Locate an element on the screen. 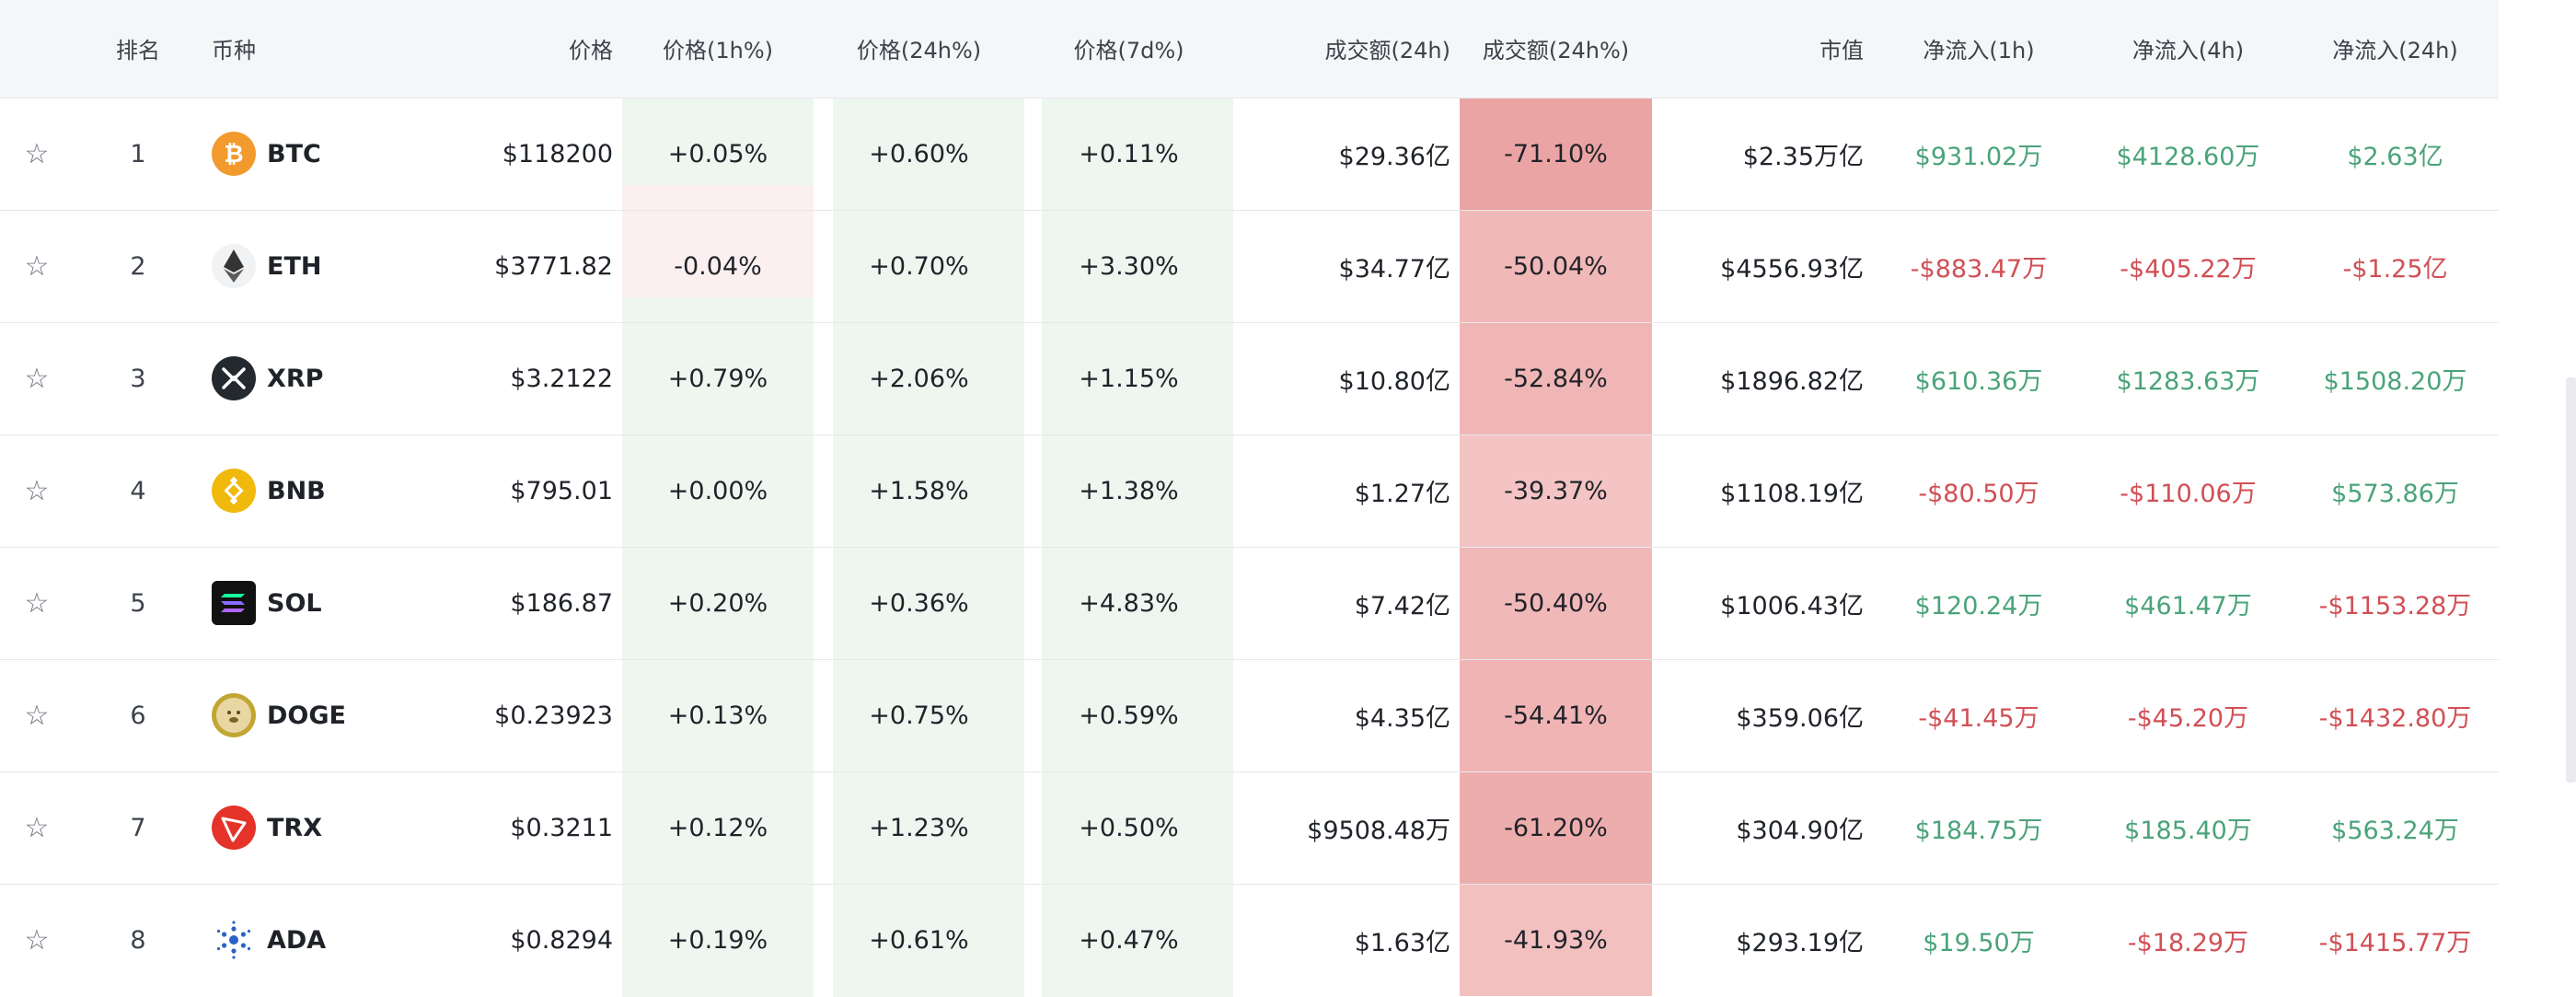 Image resolution: width=2576 pixels, height=997 pixels. coin-cell: TRX is located at coordinates (303, 827).